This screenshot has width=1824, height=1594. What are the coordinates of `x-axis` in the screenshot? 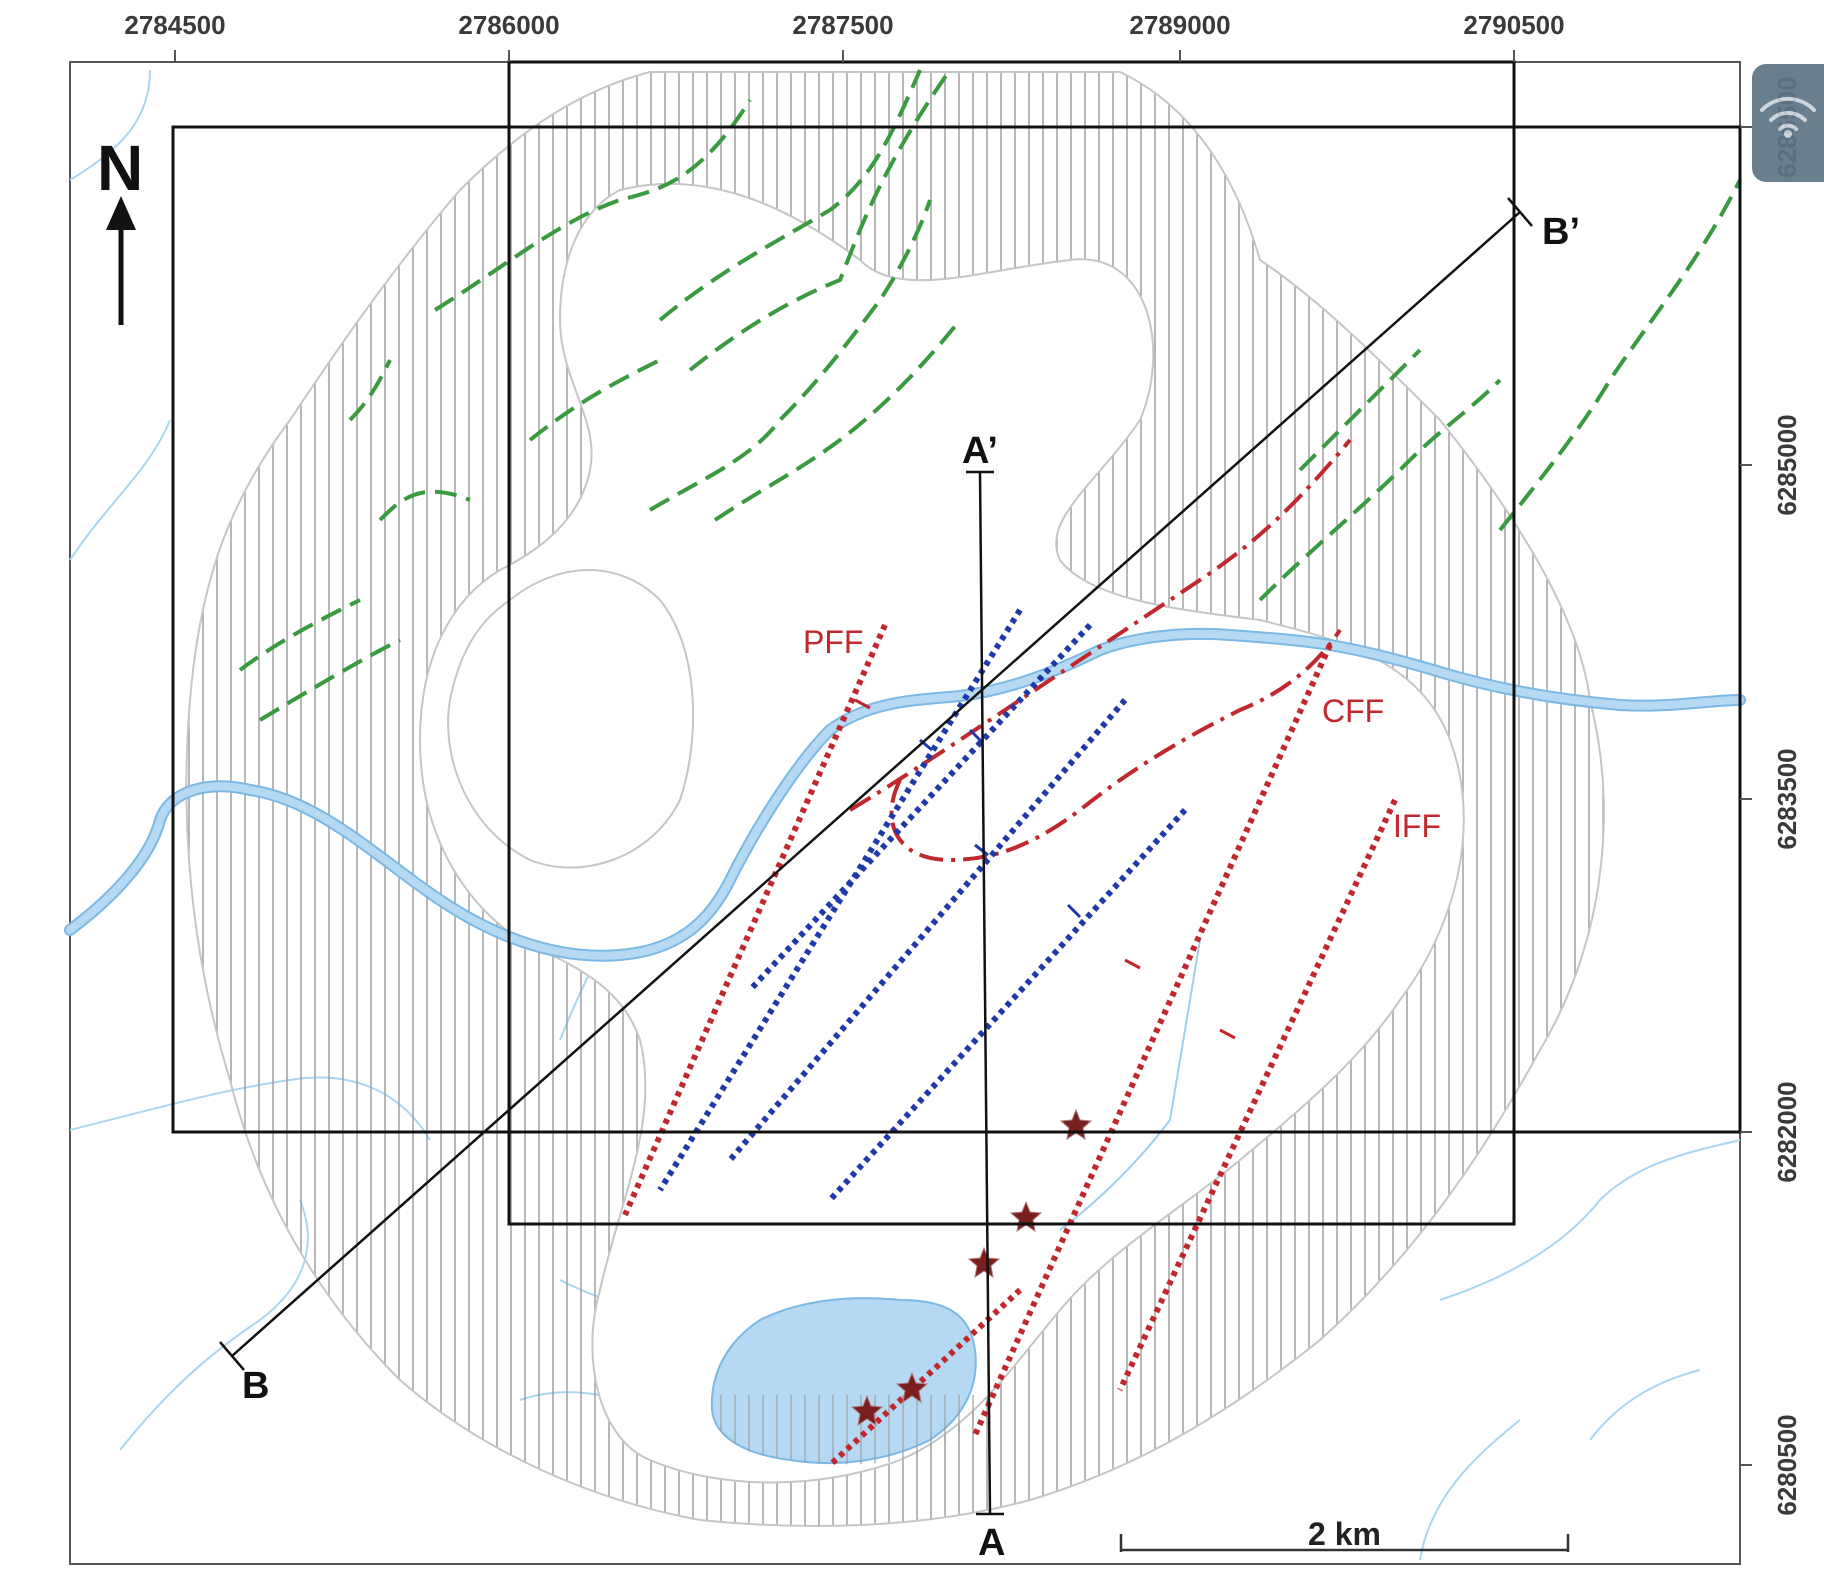 It's located at (844, 56).